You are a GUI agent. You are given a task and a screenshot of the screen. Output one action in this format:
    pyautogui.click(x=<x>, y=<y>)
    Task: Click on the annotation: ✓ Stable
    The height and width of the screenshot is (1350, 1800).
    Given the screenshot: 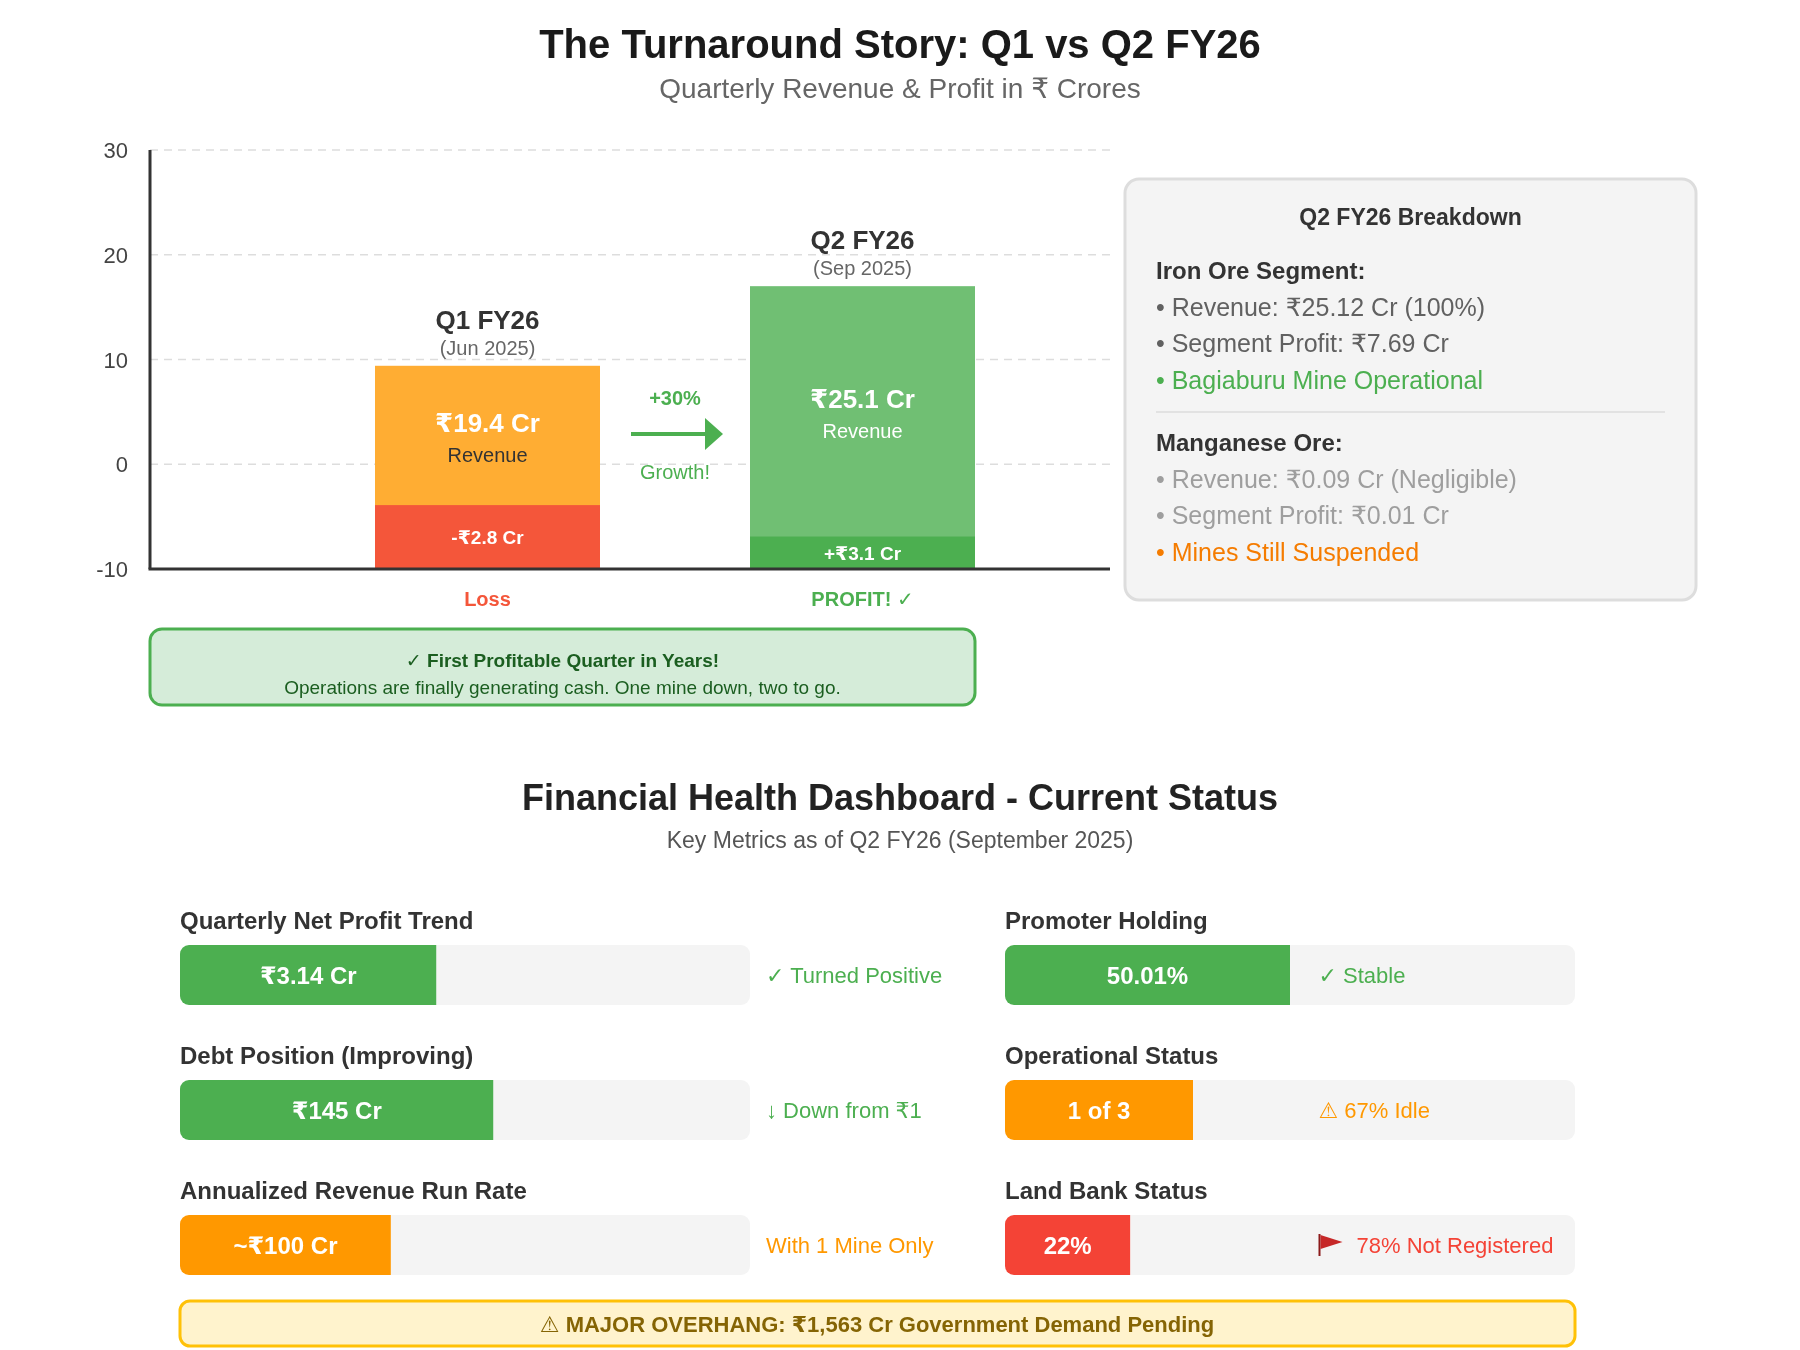 What is the action you would take?
    pyautogui.click(x=1362, y=975)
    